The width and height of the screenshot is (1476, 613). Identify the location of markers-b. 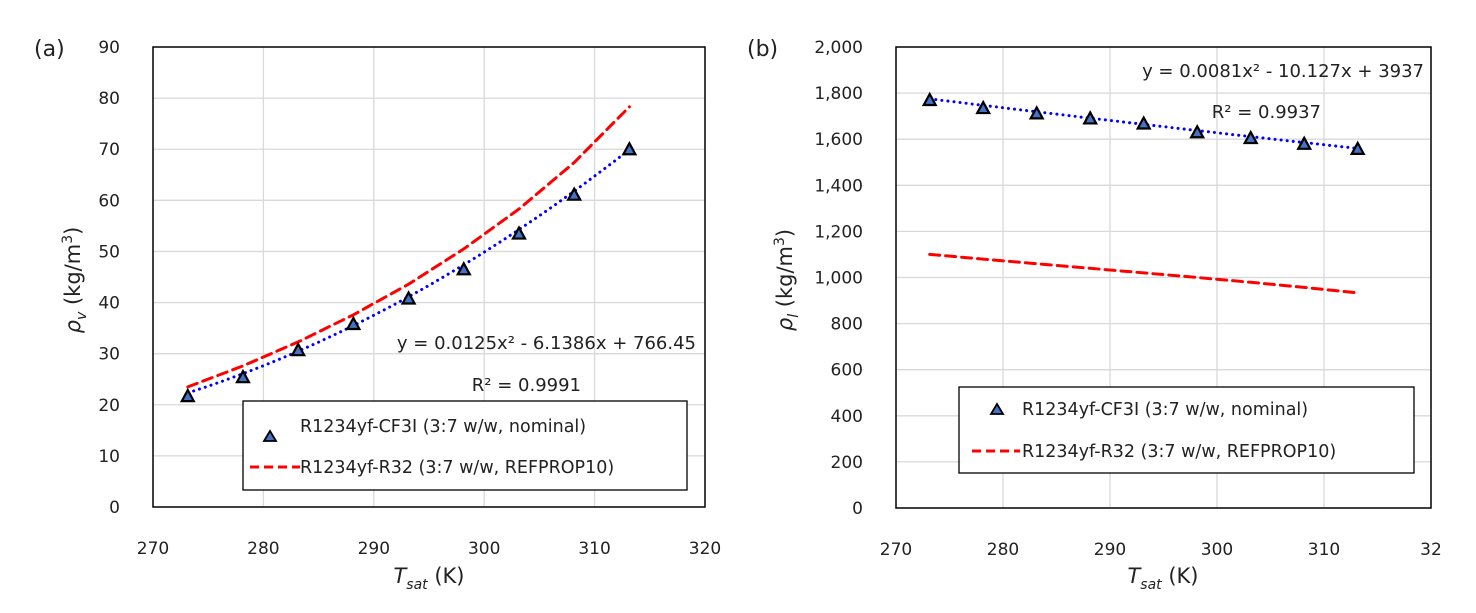
(1143, 123).